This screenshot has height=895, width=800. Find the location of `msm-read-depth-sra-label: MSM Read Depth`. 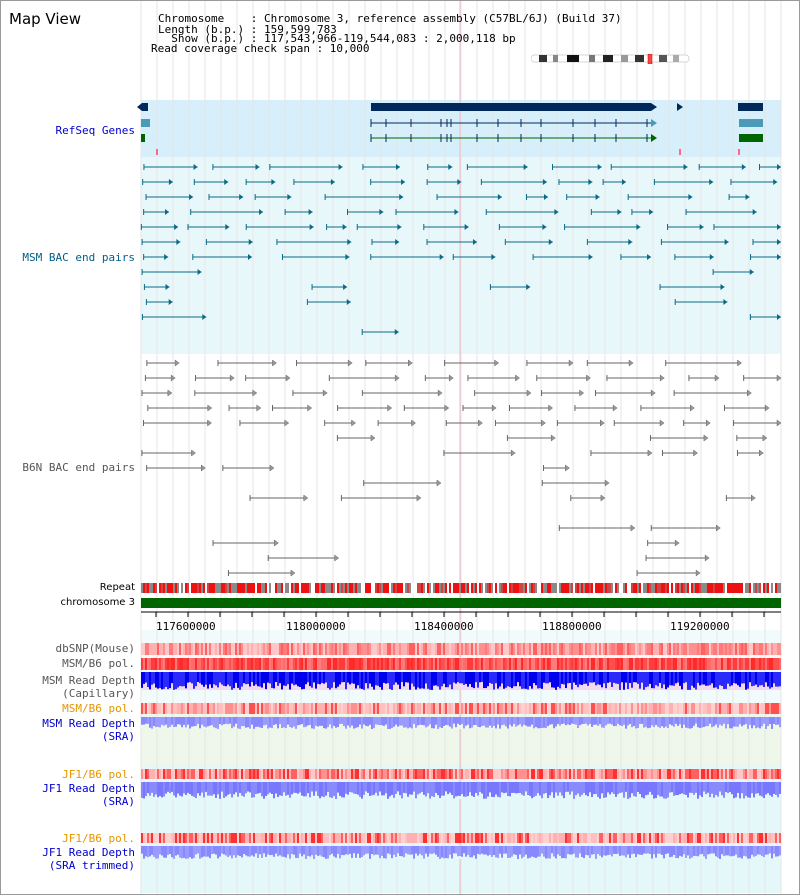

msm-read-depth-sra-label: MSM Read Depth is located at coordinates (88, 723).